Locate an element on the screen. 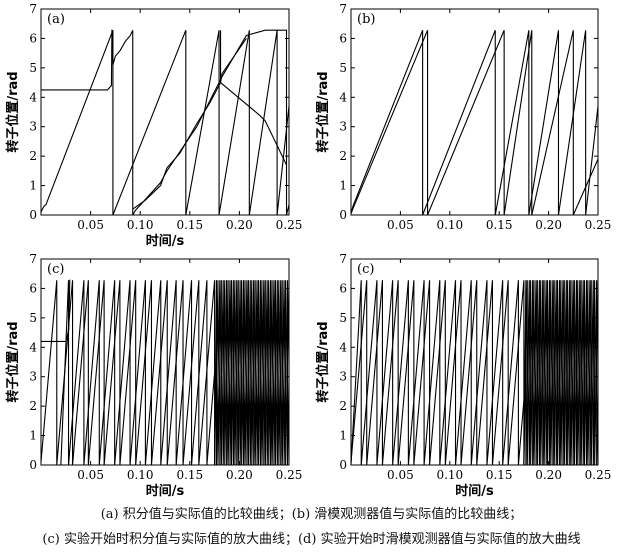 The width and height of the screenshot is (623, 554). panel-label: (b) is located at coordinates (366, 19).